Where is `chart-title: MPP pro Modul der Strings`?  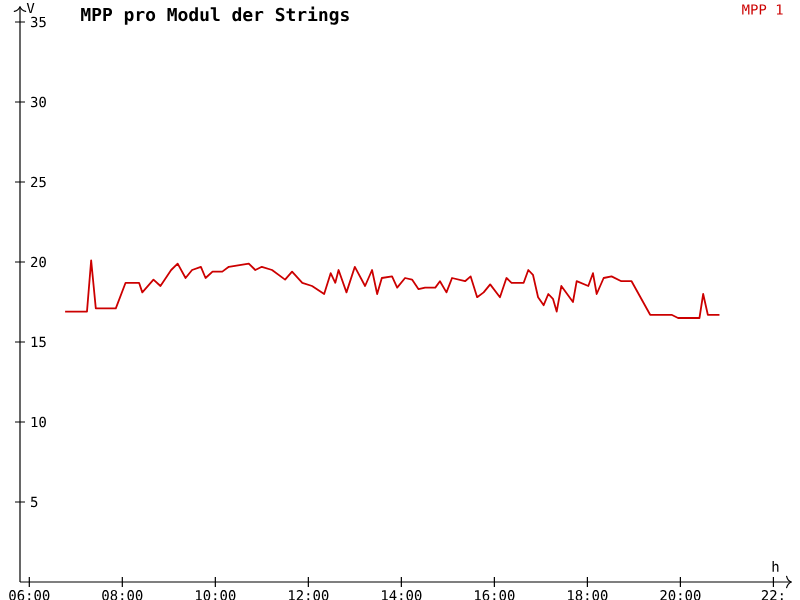 chart-title: MPP pro Modul der Strings is located at coordinates (215, 15).